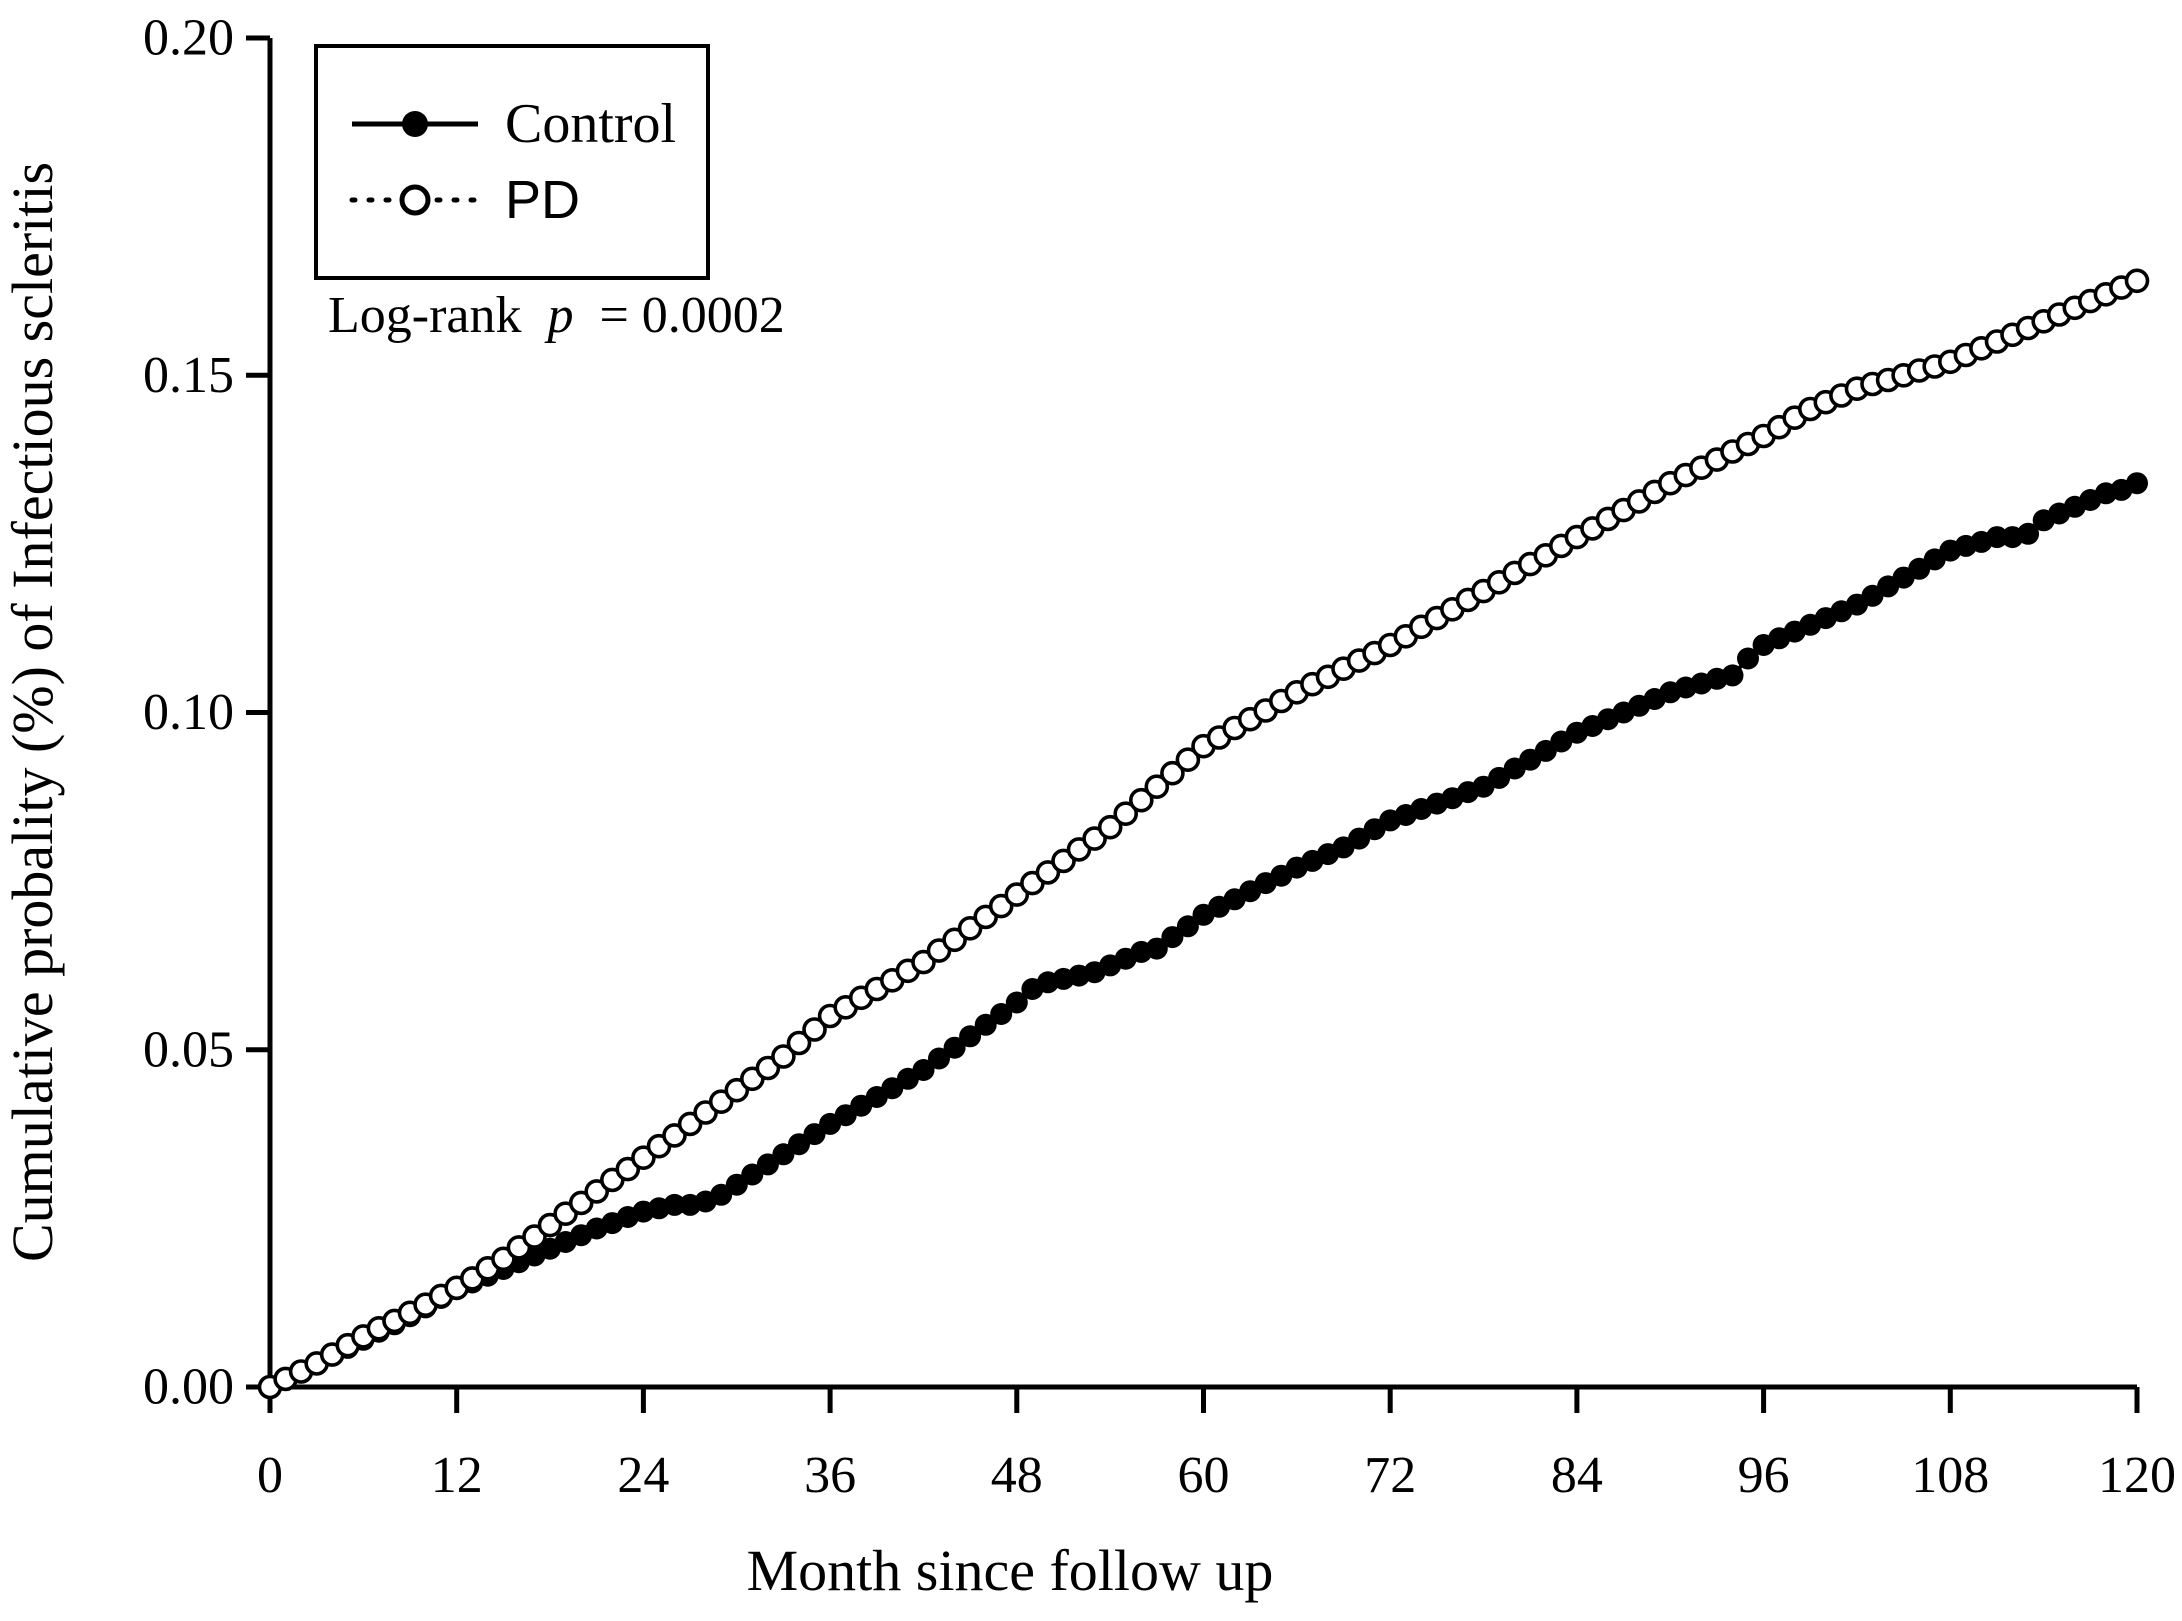 This screenshot has width=2182, height=1621. I want to click on y-tick-label: 0.20, so click(188, 38).